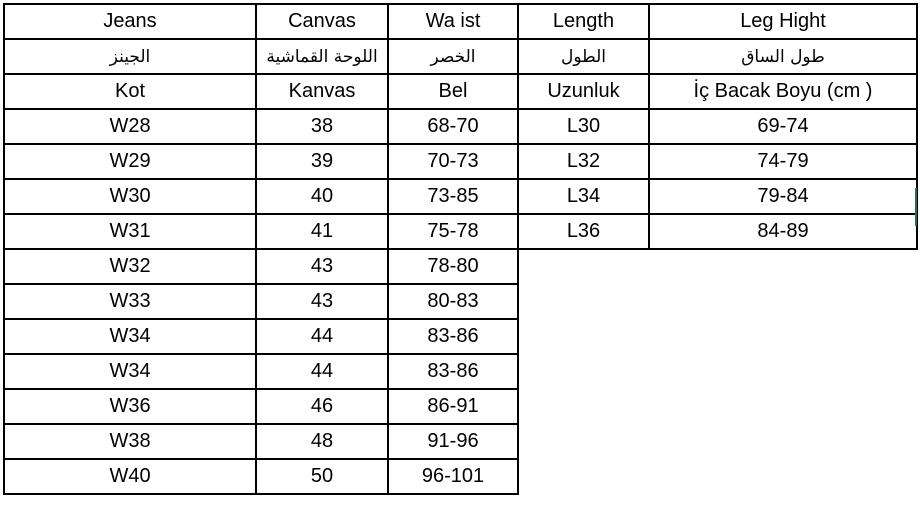 The width and height of the screenshot is (920, 524). What do you see at coordinates (453, 266) in the screenshot?
I see `cell-waist: 78-80` at bounding box center [453, 266].